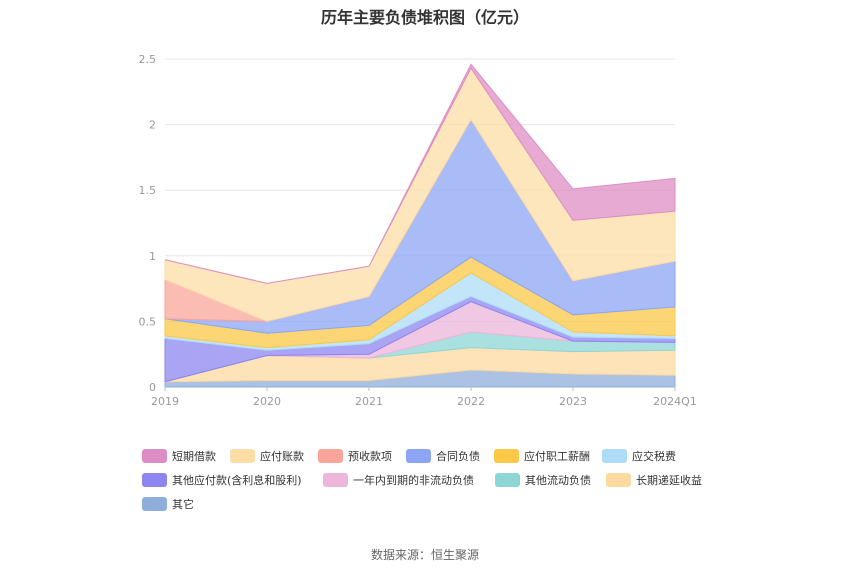 The image size is (850, 575). I want to click on y-tick-label: 2, so click(152, 125).